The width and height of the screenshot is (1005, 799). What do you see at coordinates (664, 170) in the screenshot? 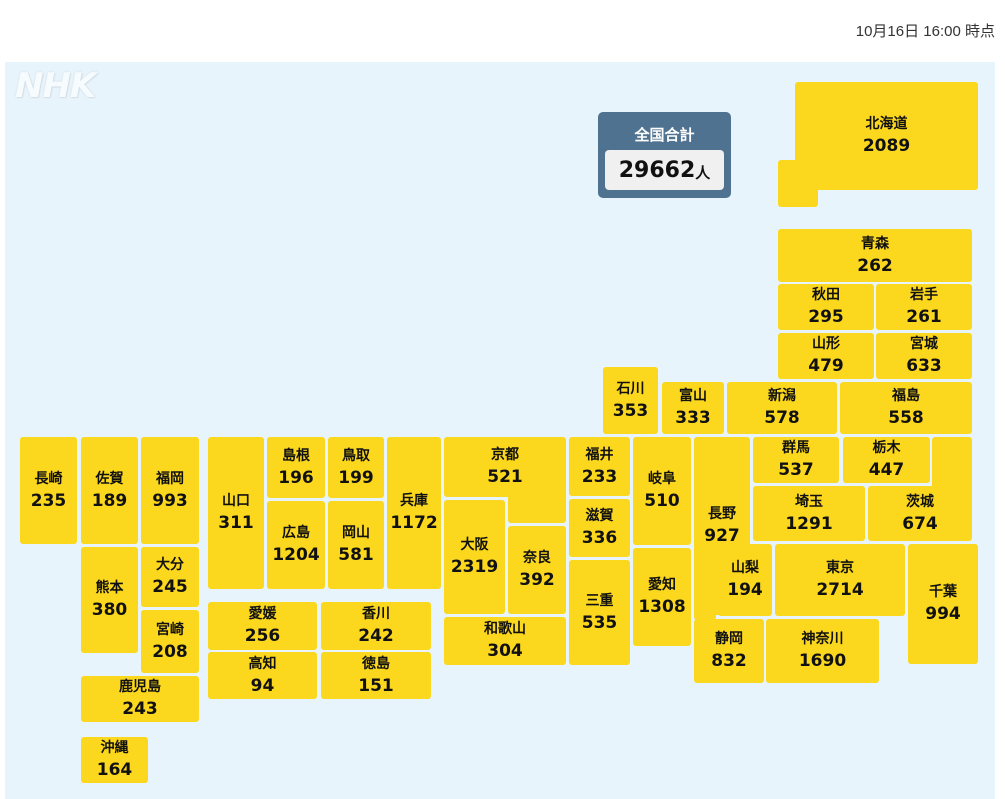
I see `total-value-box: 29662 人` at bounding box center [664, 170].